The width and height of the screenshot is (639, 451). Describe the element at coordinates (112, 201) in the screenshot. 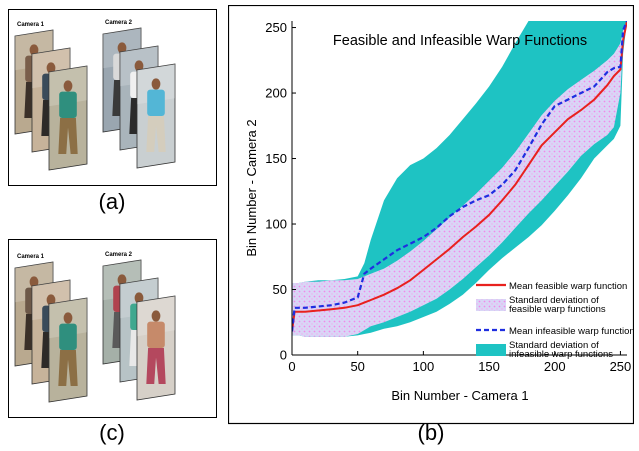

I see `panel-a-caption: (a)` at that location.